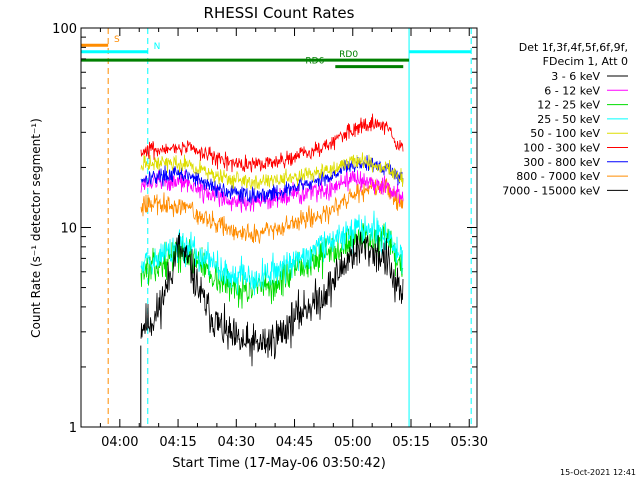 The height and width of the screenshot is (480, 640). I want to click on legend-label: 100 - 300 keV, so click(561, 148).